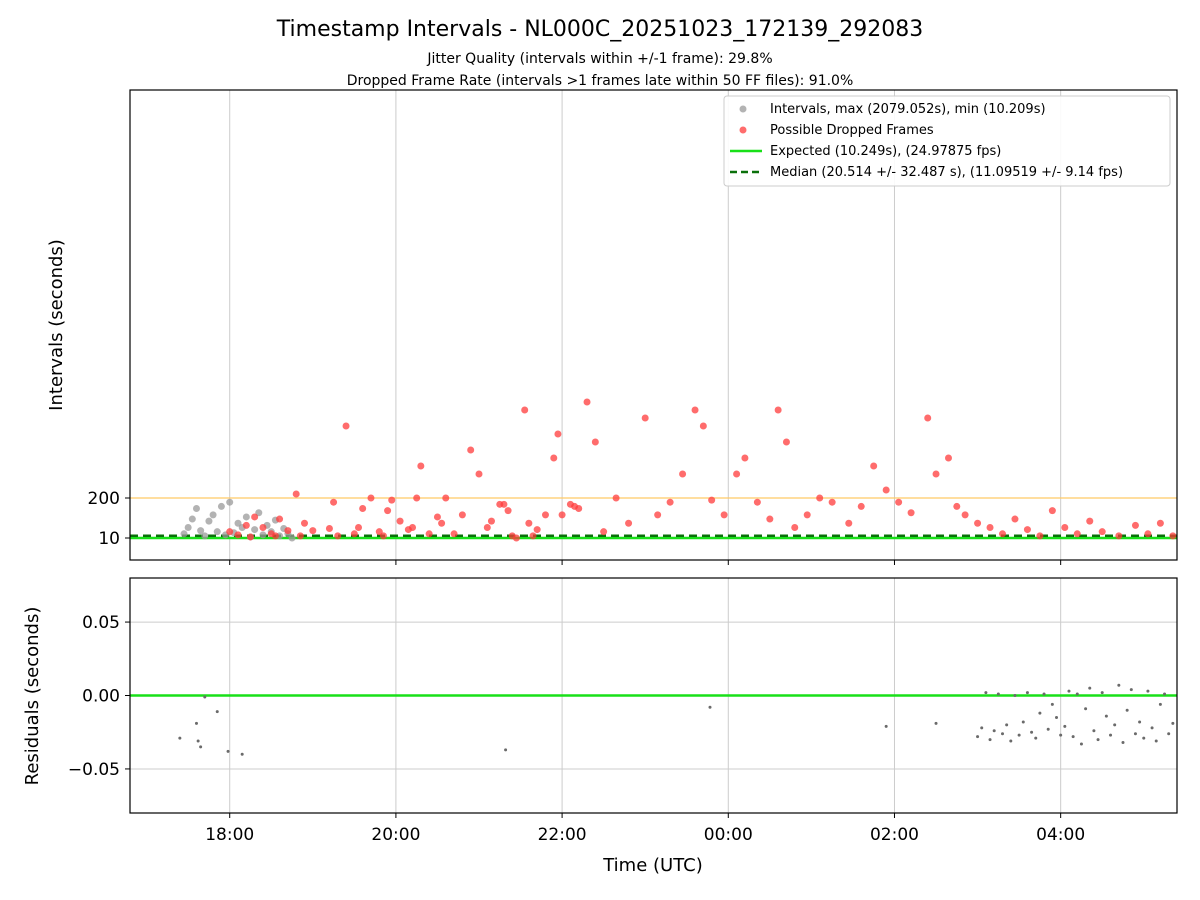 The width and height of the screenshot is (1200, 900). I want to click on bottom-series-residuals, so click(676, 719).